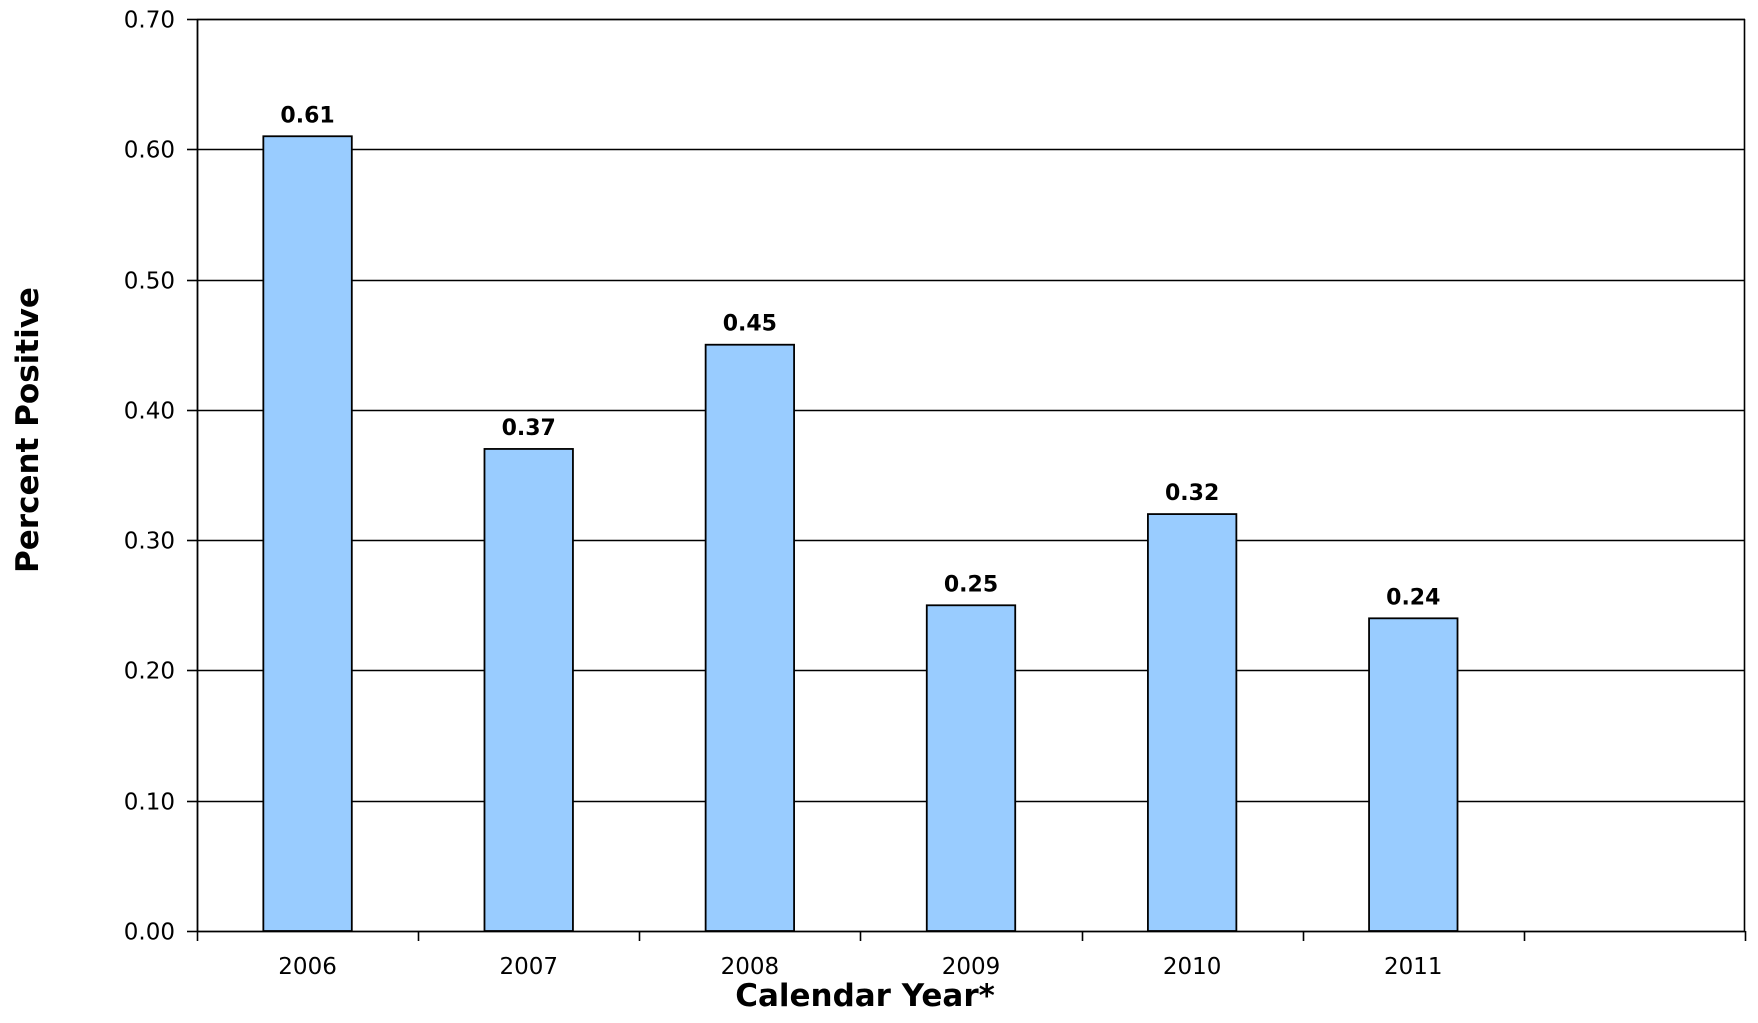 This screenshot has height=1023, width=1758. What do you see at coordinates (1192, 722) in the screenshot?
I see `bar-2010` at bounding box center [1192, 722].